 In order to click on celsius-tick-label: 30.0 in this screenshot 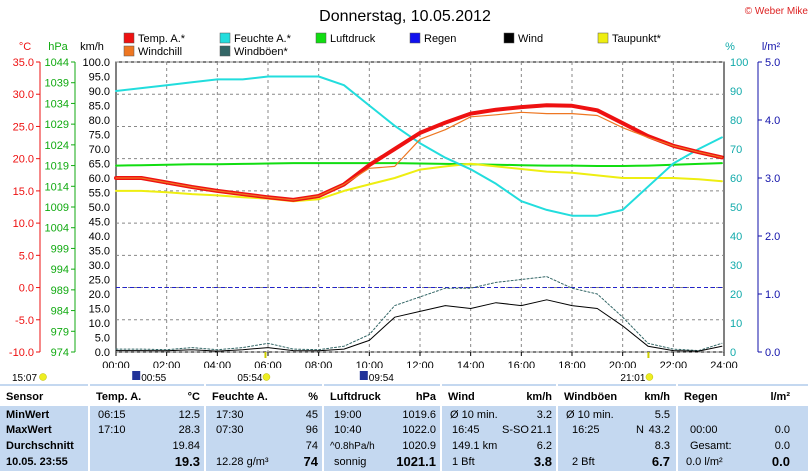, I will do `click(23, 95)`.